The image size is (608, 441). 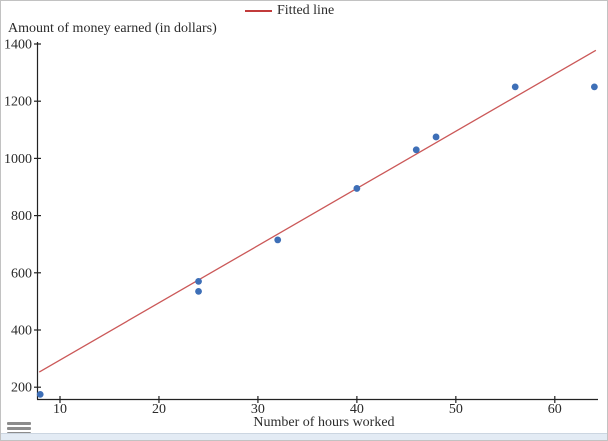 What do you see at coordinates (60, 409) in the screenshot?
I see `x-tick-label: 10` at bounding box center [60, 409].